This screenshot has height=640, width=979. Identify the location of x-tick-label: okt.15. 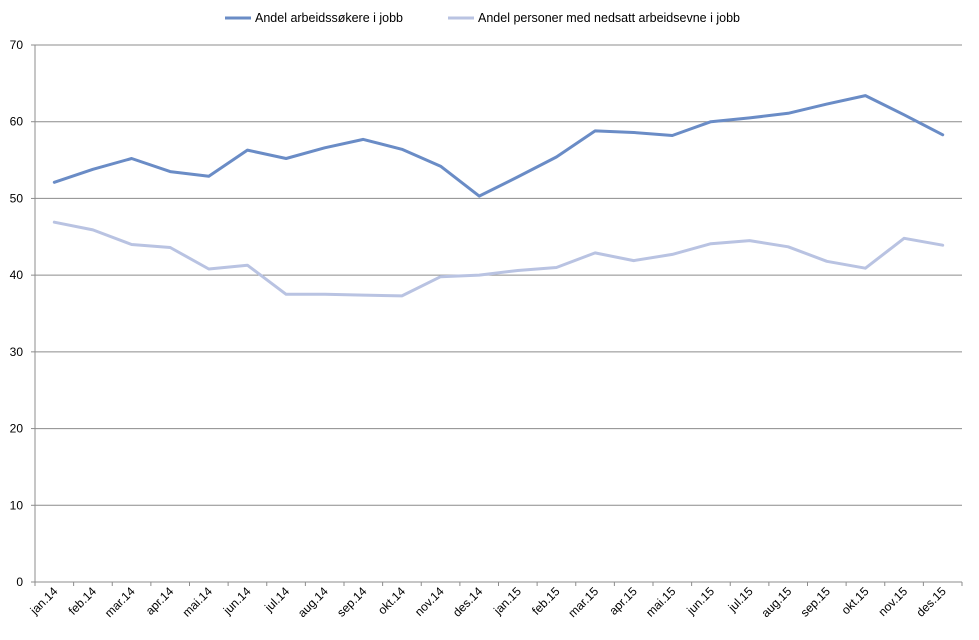
(855, 600).